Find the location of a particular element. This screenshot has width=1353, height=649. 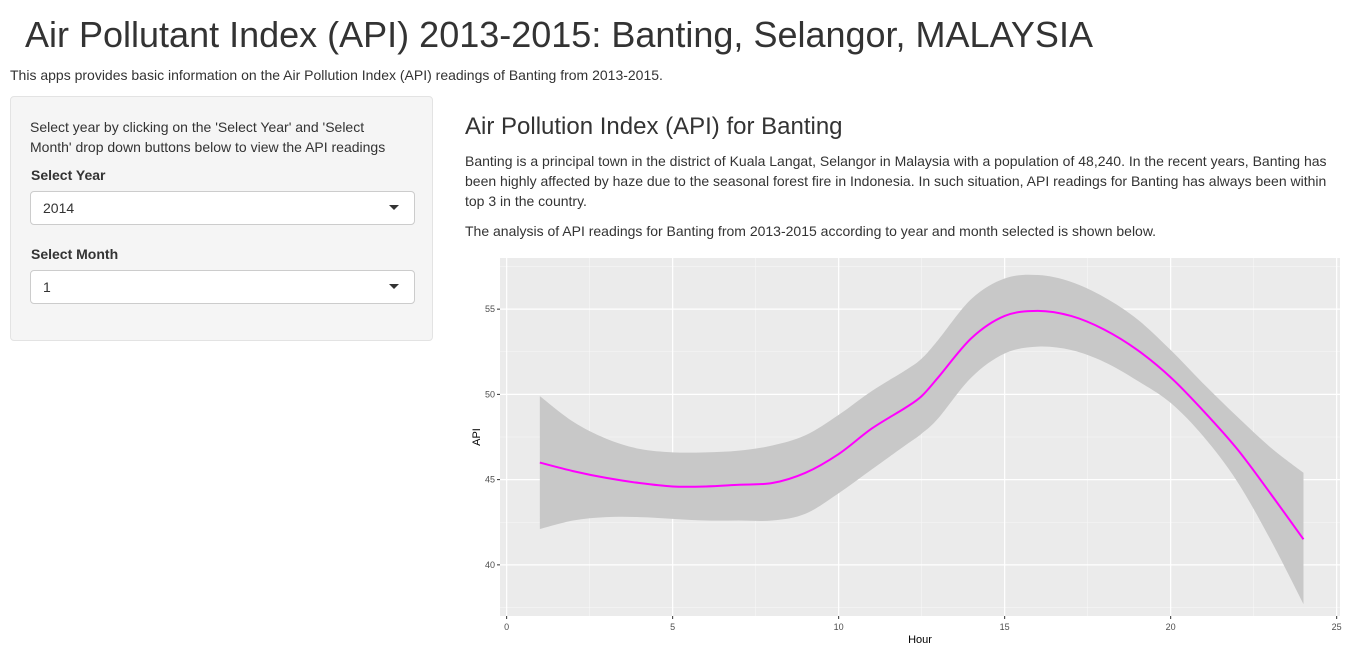

select-year-dropdown: 2014 is located at coordinates (222, 208).